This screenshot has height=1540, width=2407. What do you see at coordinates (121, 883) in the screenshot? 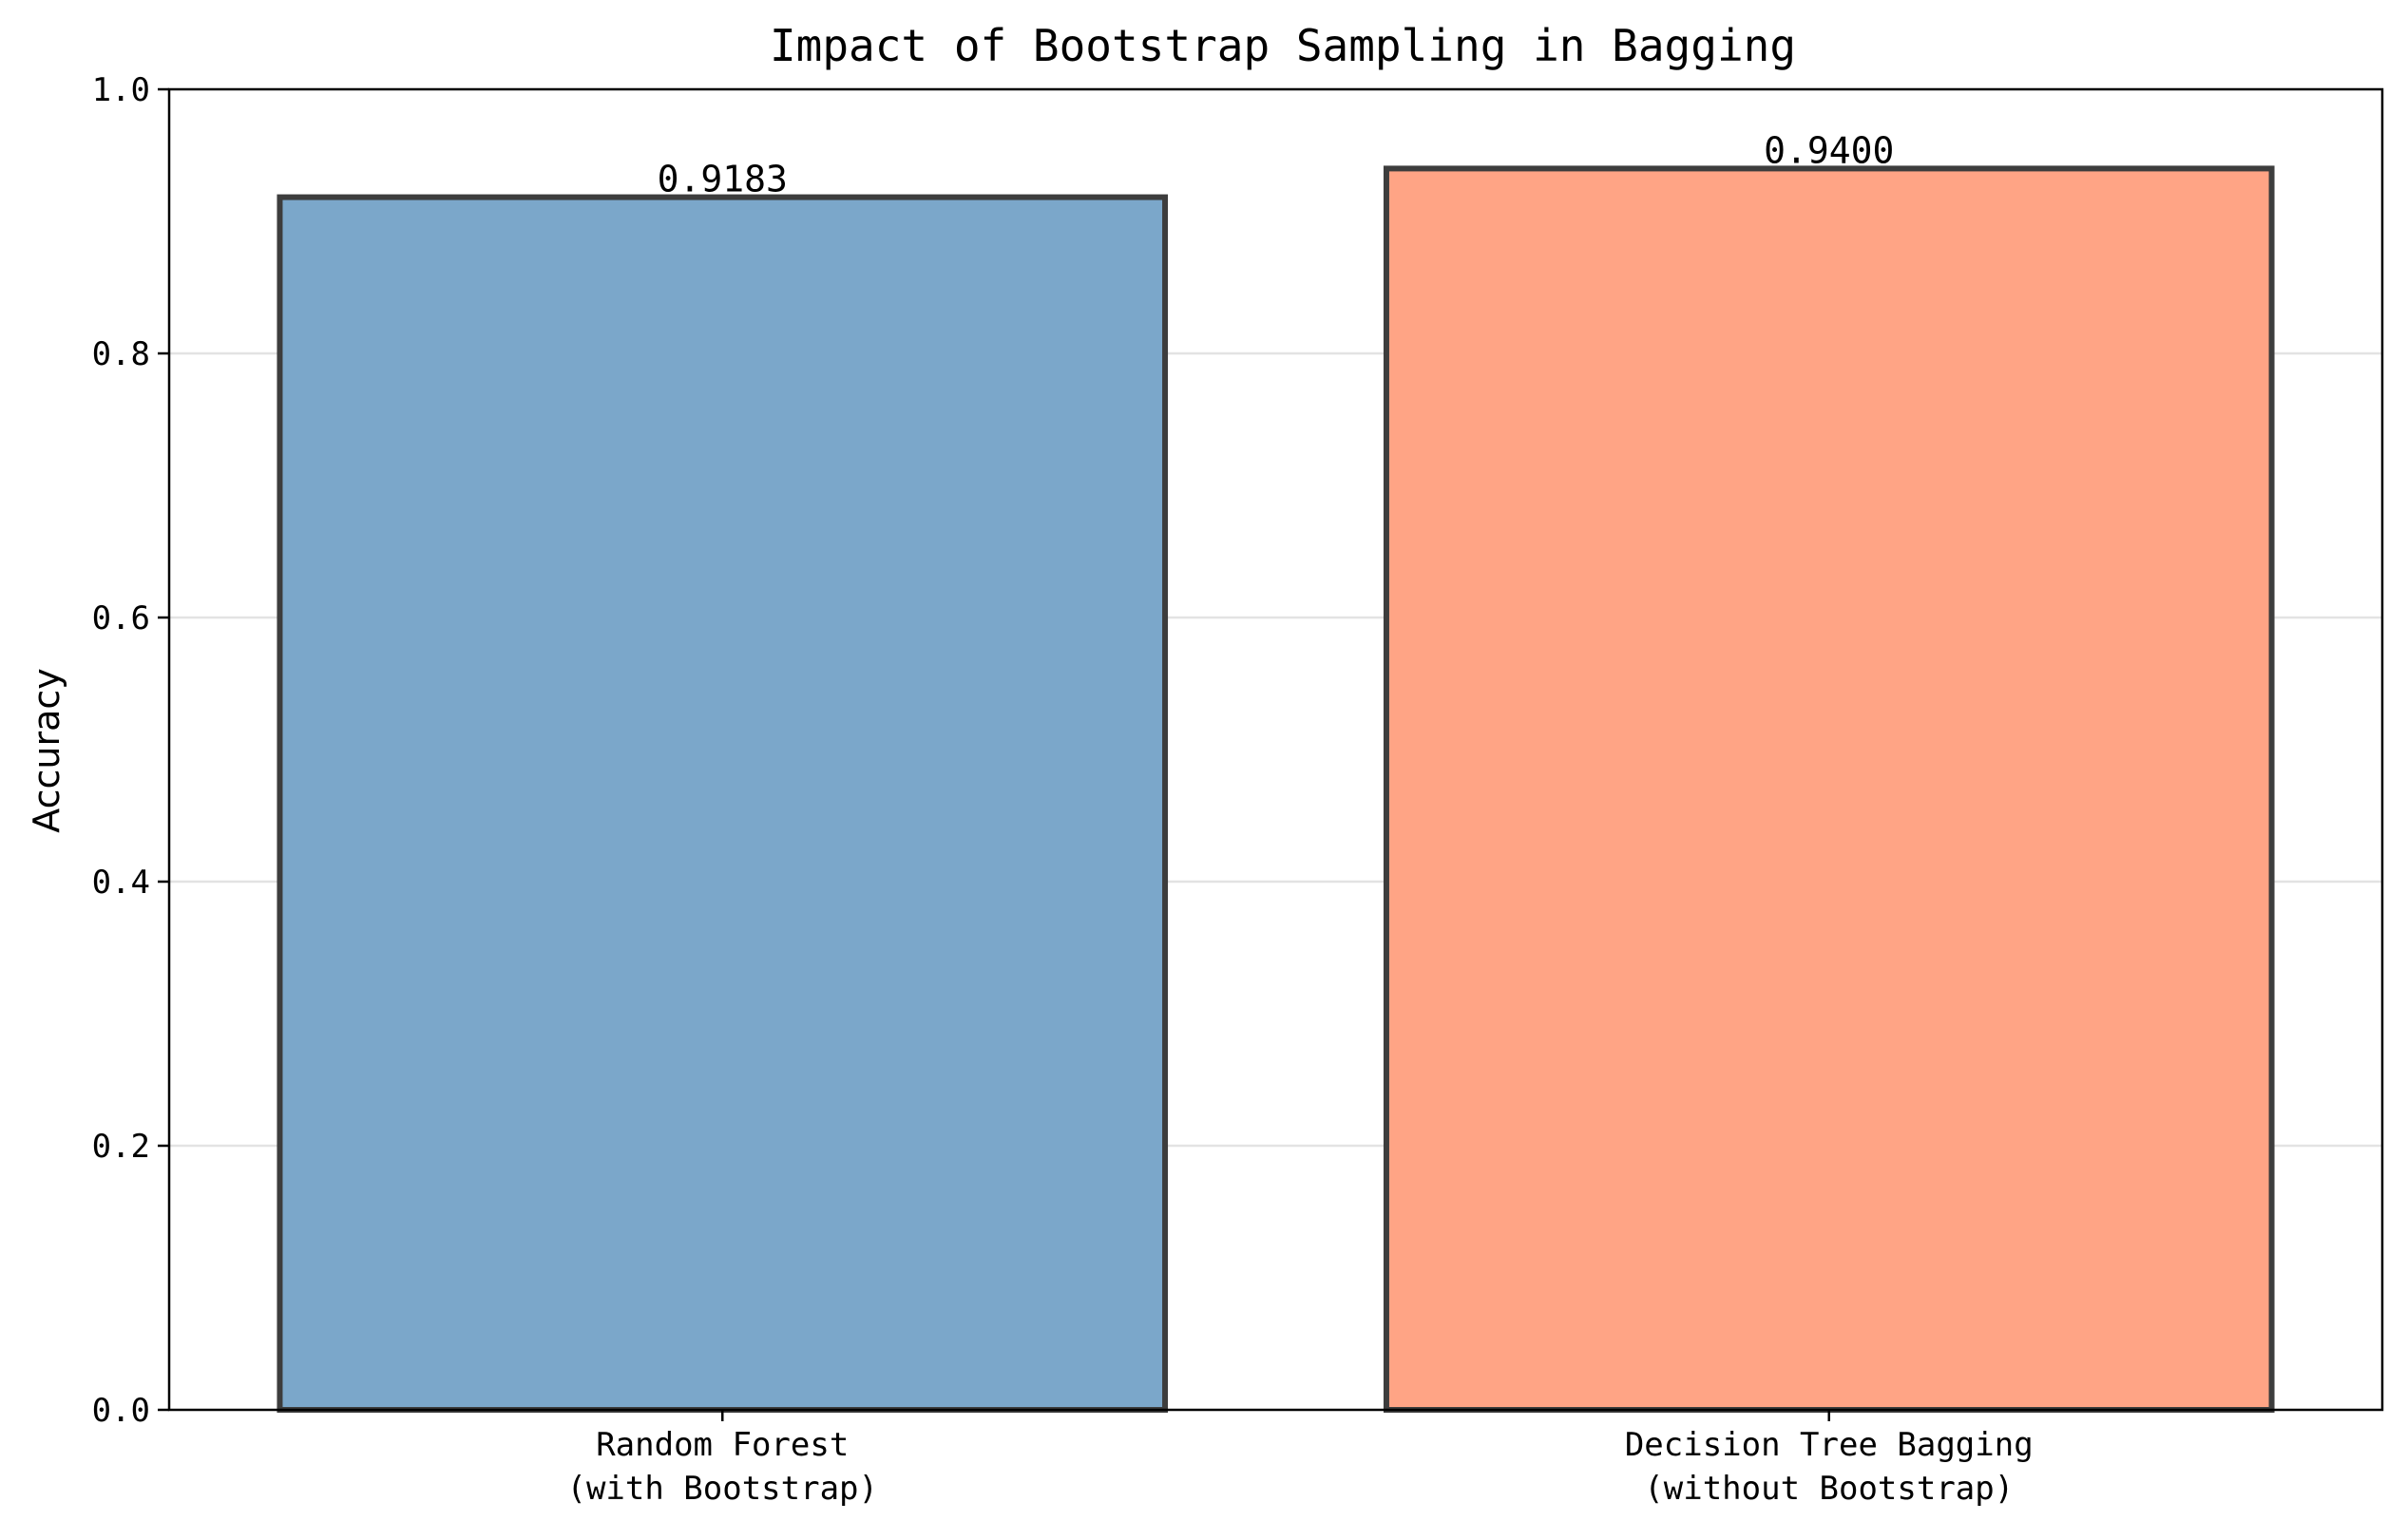
I see `y-tick-label: 0.4` at bounding box center [121, 883].